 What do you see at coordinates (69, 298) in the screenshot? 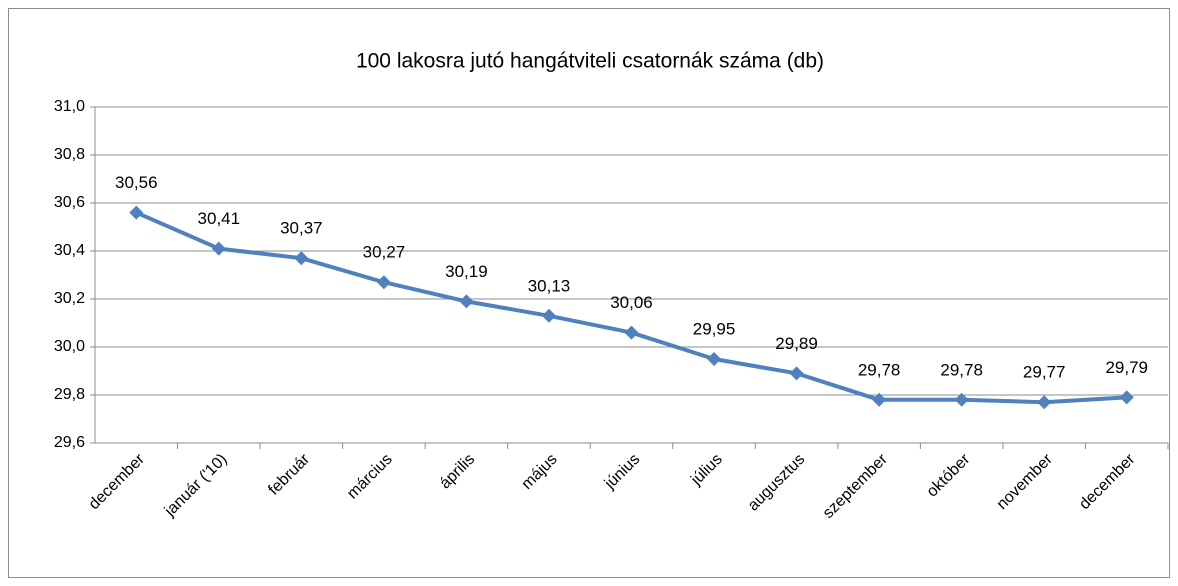
I see `y-tick-label: 30,2` at bounding box center [69, 298].